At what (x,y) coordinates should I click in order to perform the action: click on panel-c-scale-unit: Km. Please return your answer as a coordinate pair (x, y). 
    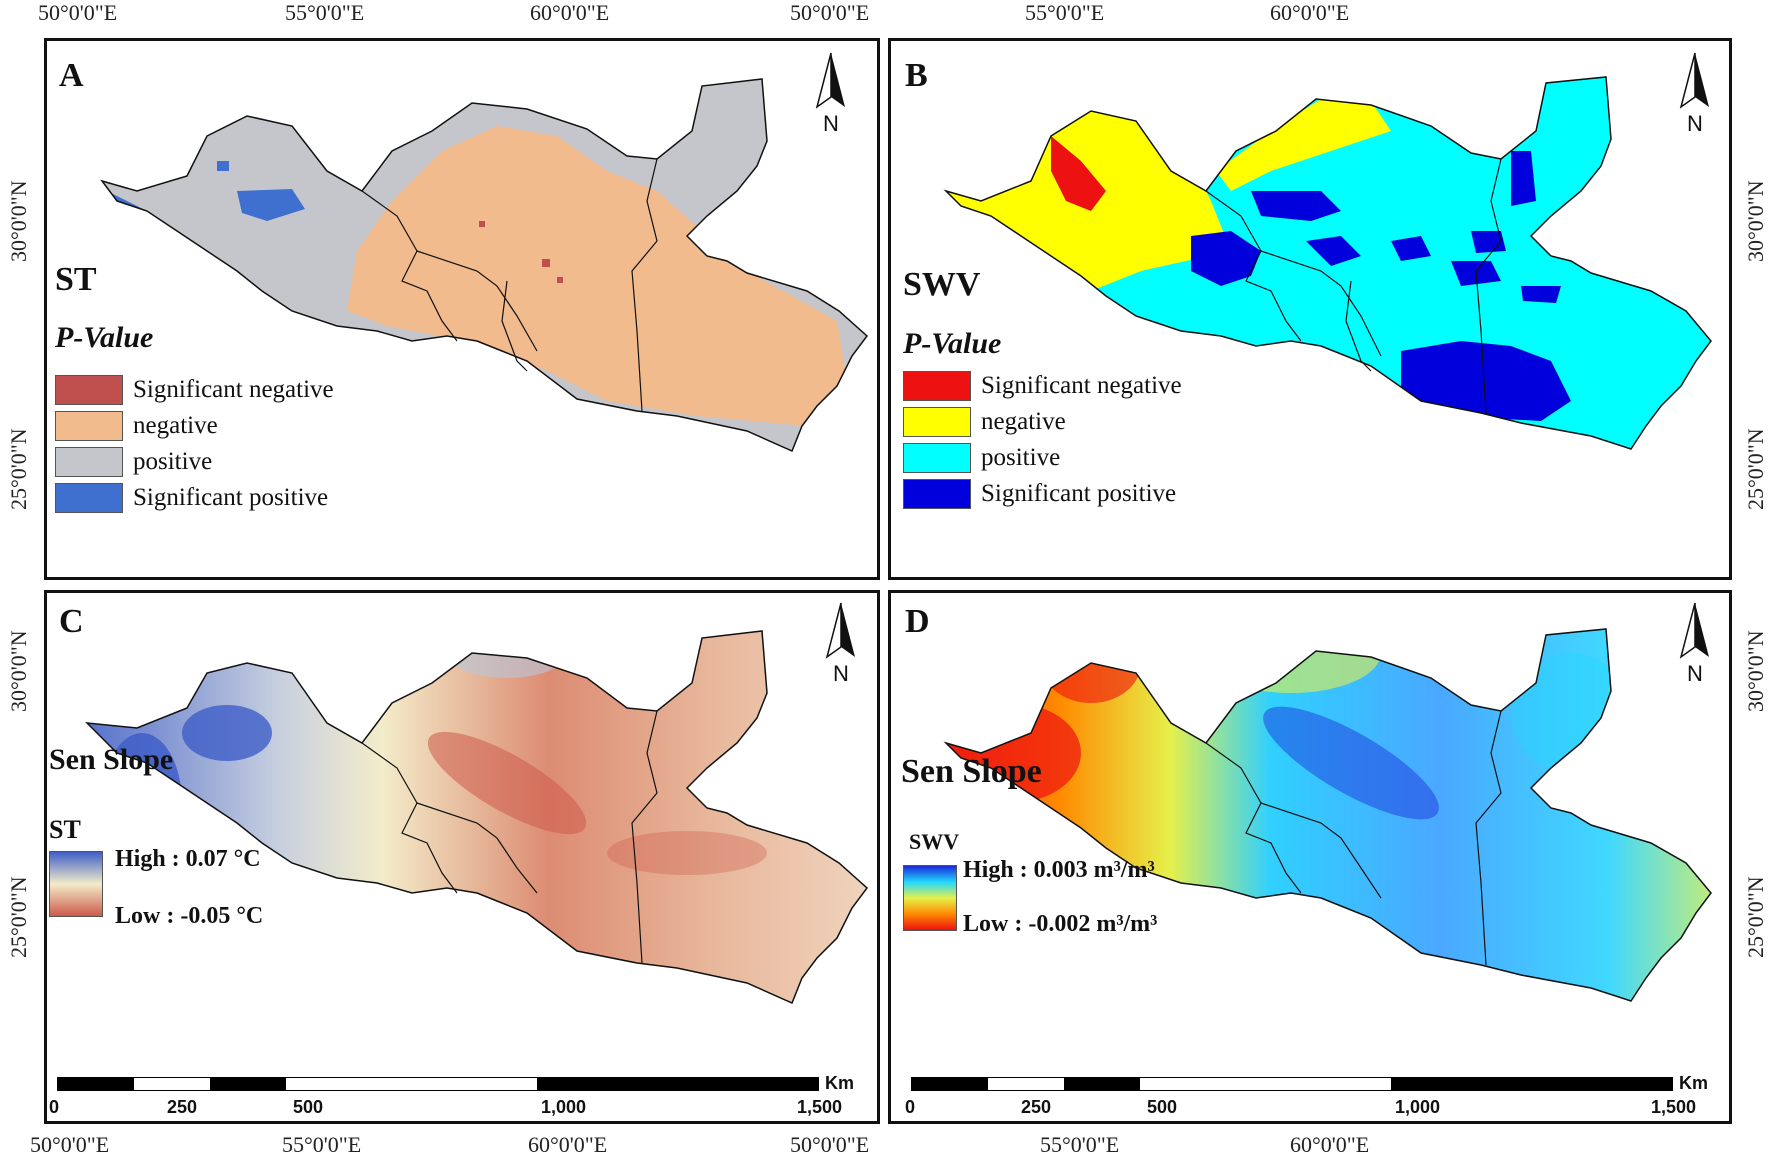
    Looking at the image, I should click on (840, 1083).